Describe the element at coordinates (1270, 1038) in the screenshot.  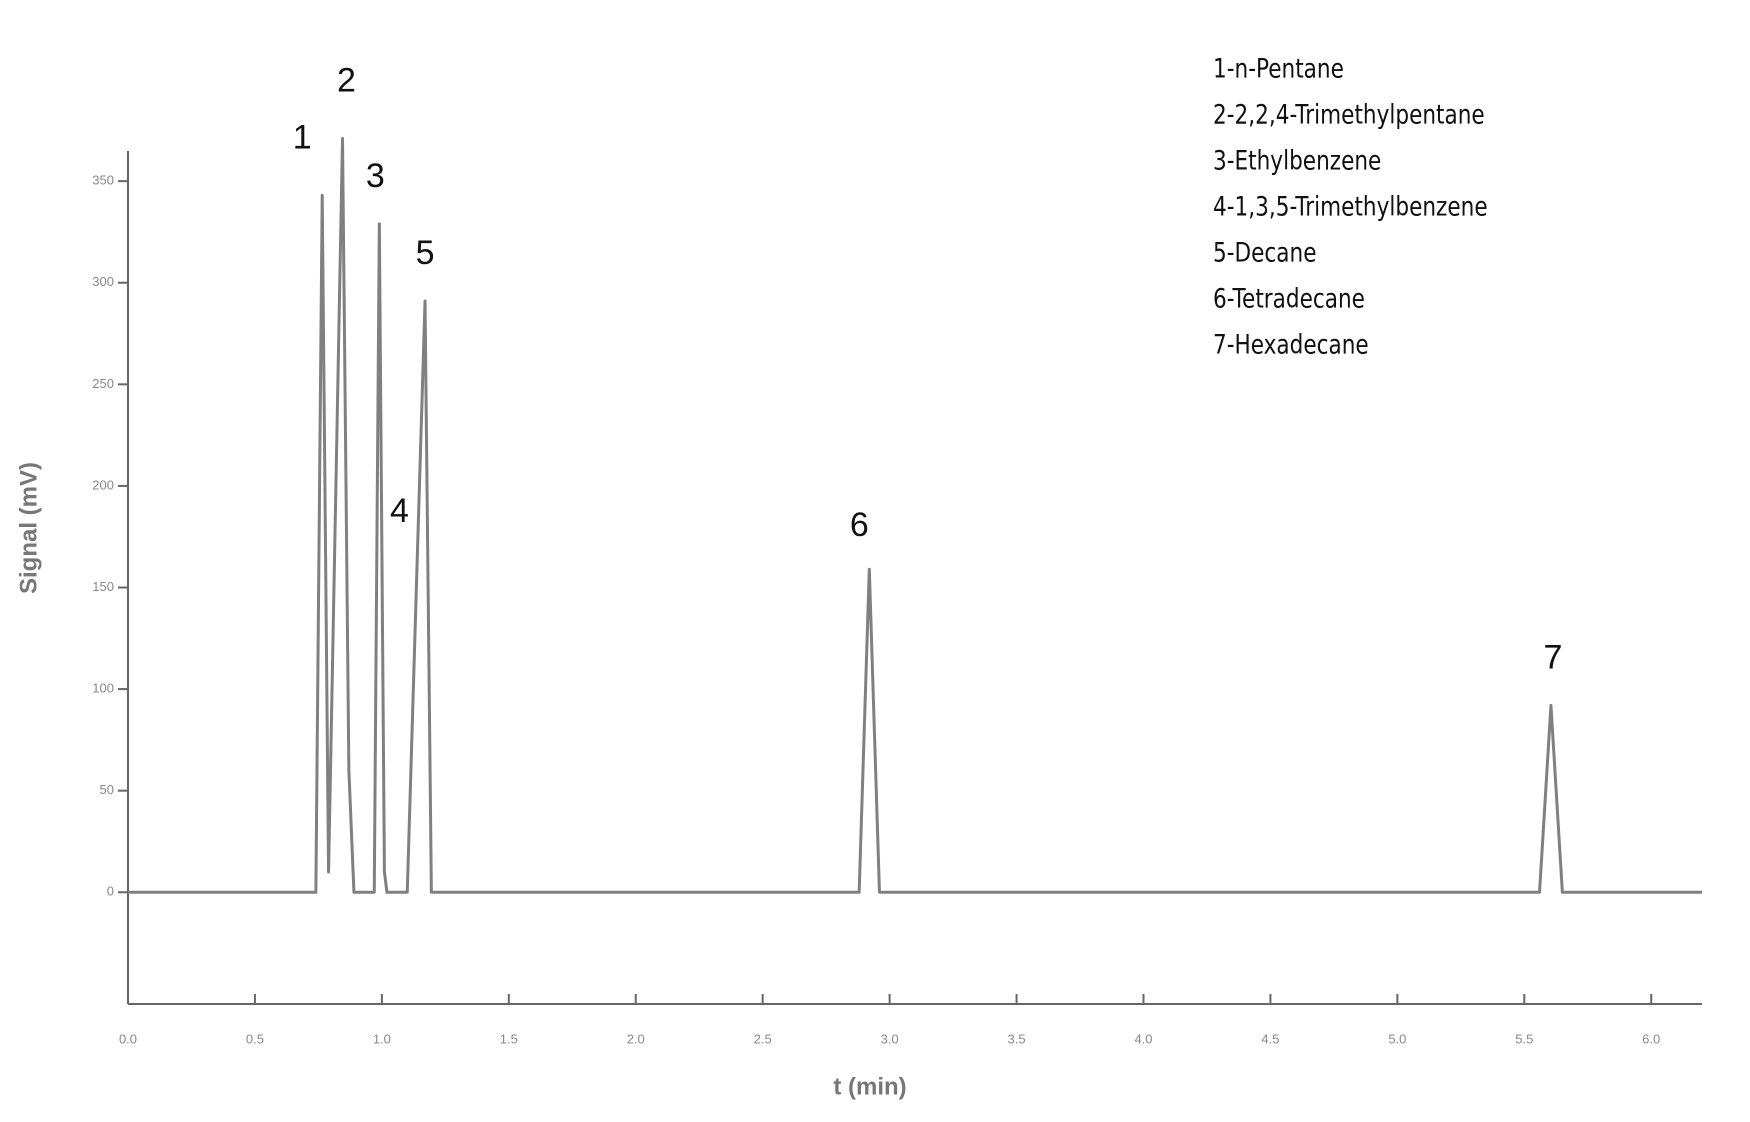
I see `x-tick-label: 4.5` at that location.